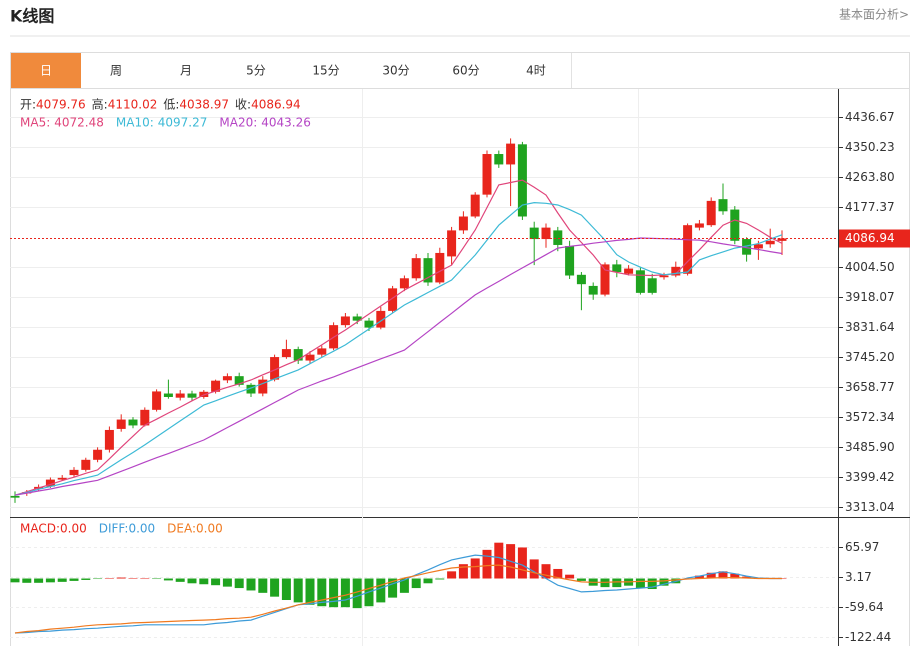 The height and width of the screenshot is (646, 919). What do you see at coordinates (35, 123) in the screenshot?
I see `legend-name: MA5:` at bounding box center [35, 123].